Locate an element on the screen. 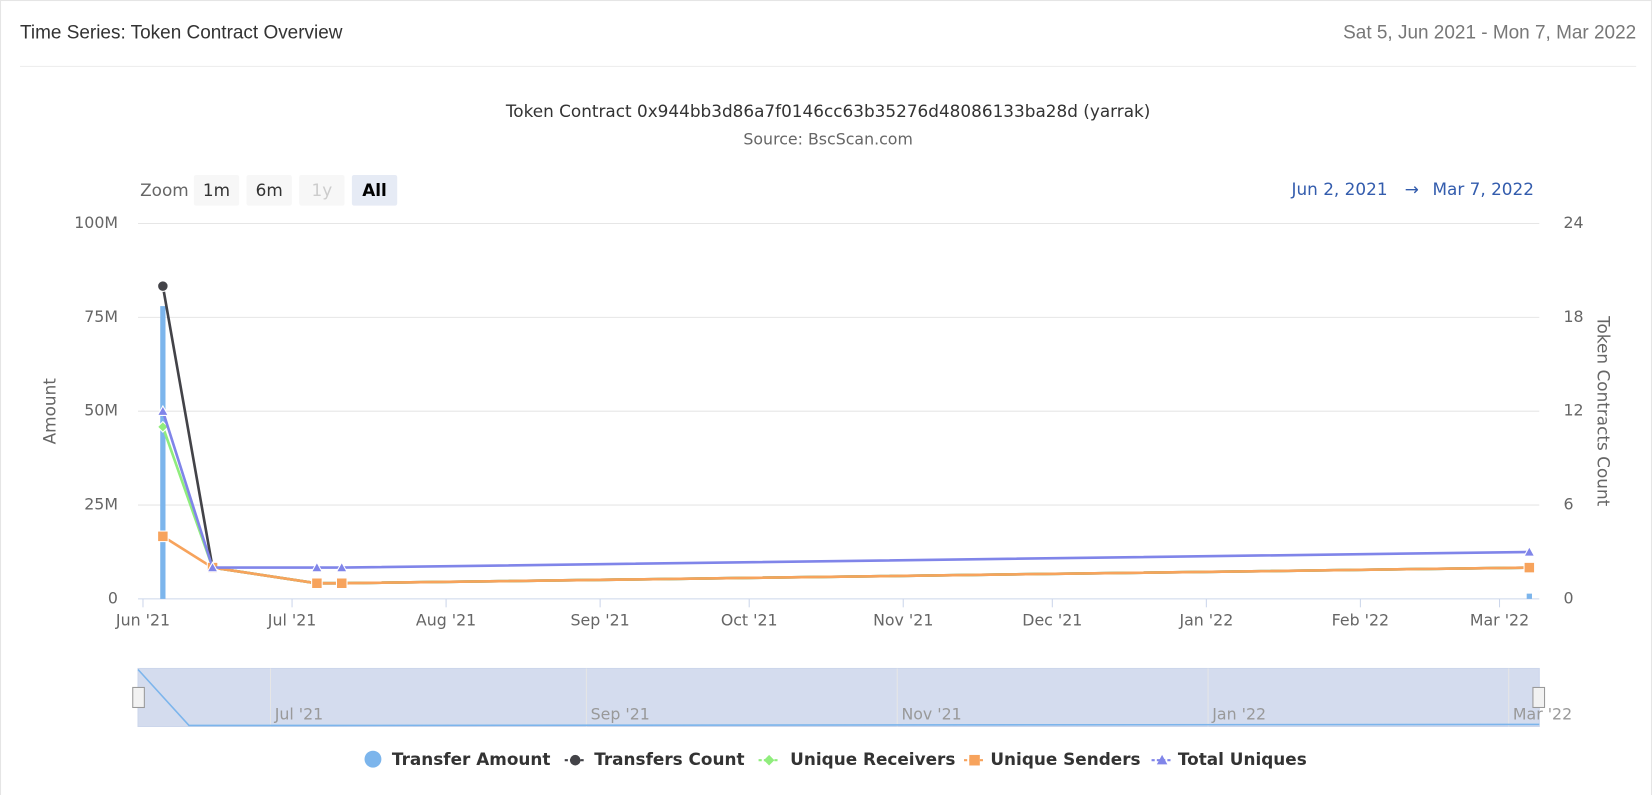 This screenshot has width=1652, height=795. navigator-tick-label: Jul '21 is located at coordinates (299, 713).